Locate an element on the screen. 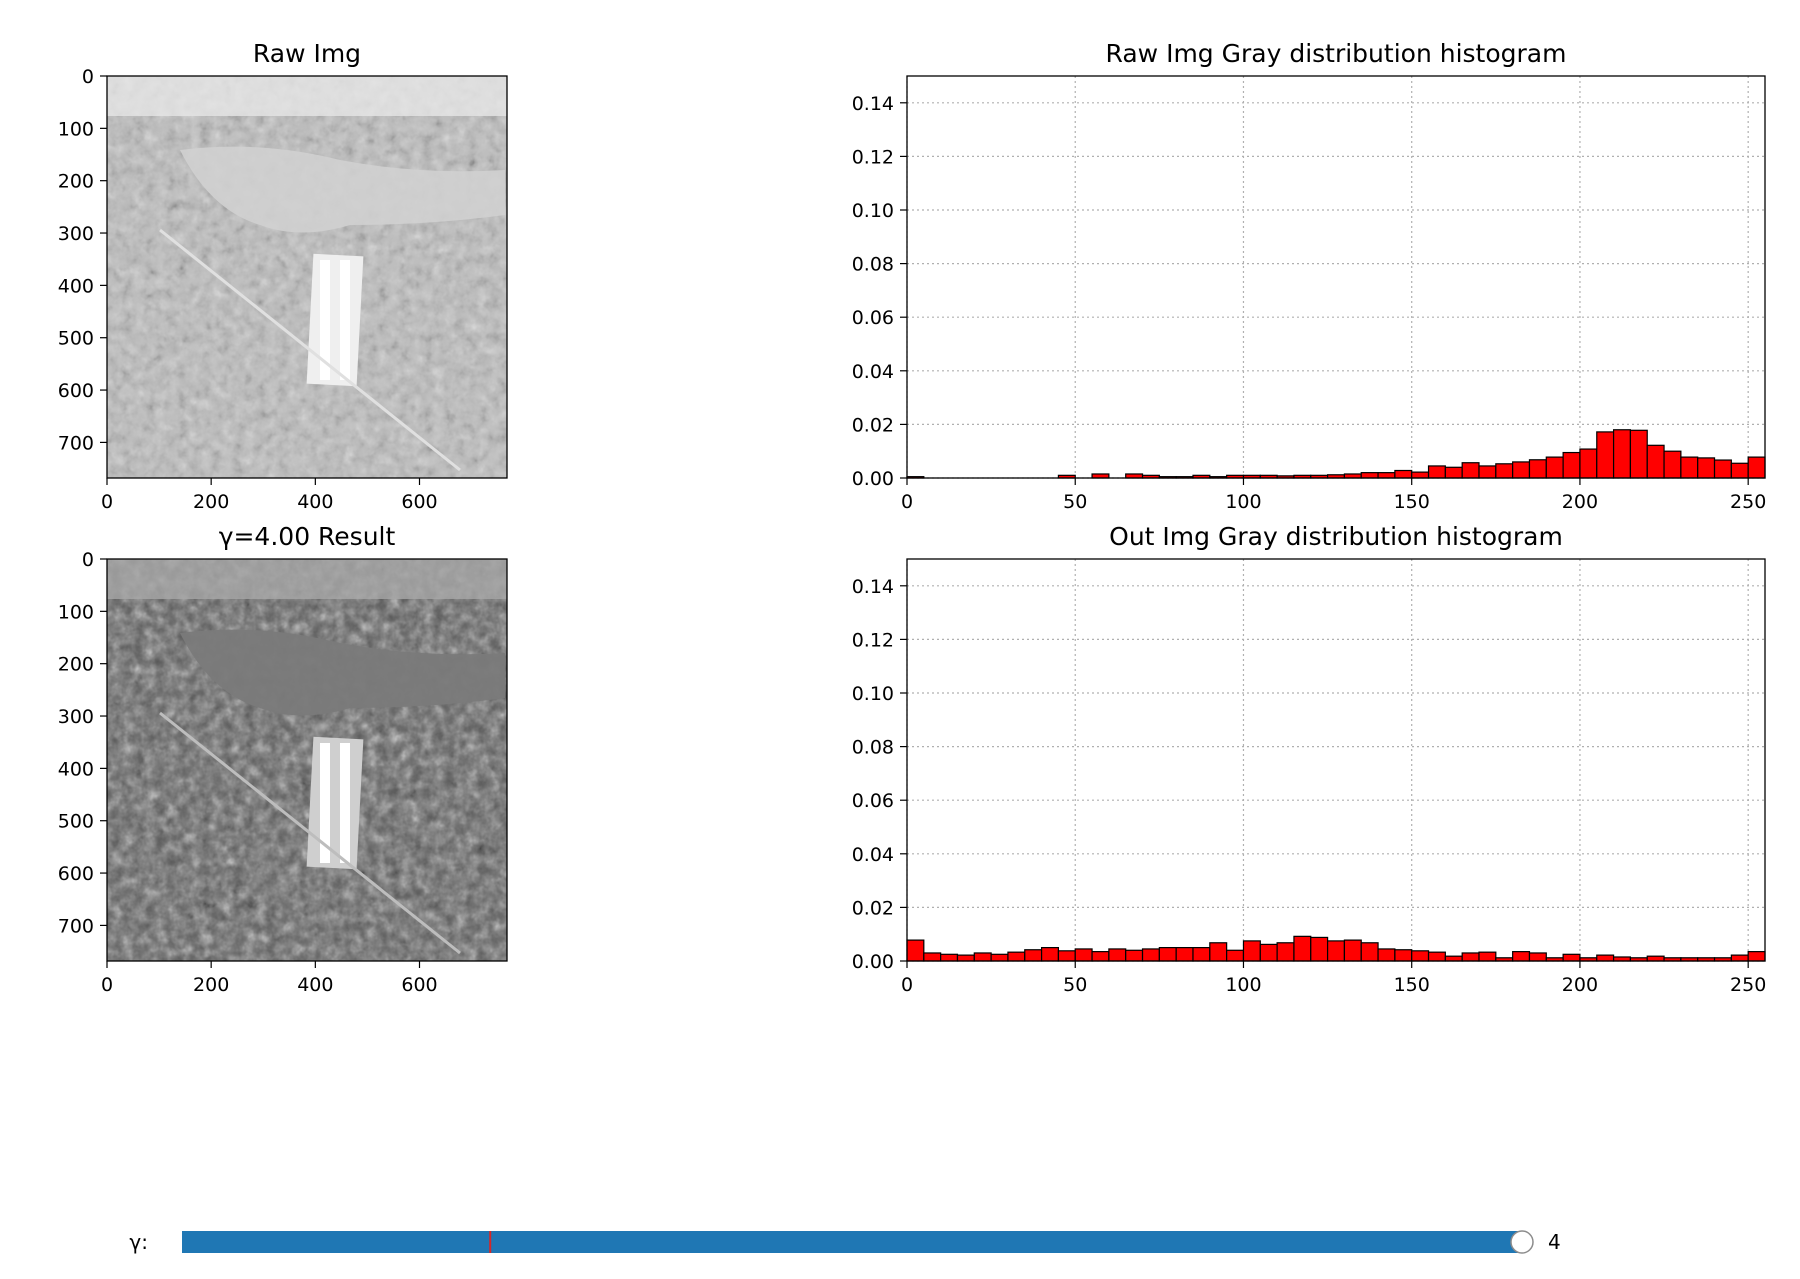 Image resolution: width=1800 pixels, height=1279 pixels. raw-histogram-y-tick-label: 0.14 is located at coordinates (873, 104).